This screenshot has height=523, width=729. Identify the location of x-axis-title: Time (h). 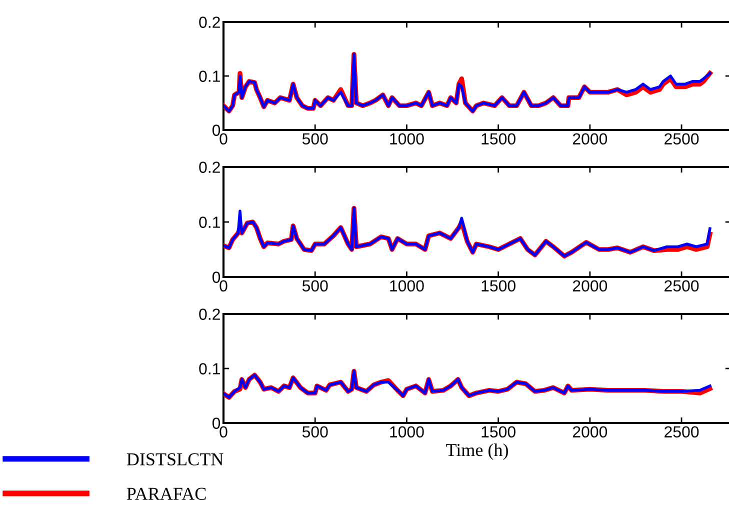
(477, 451).